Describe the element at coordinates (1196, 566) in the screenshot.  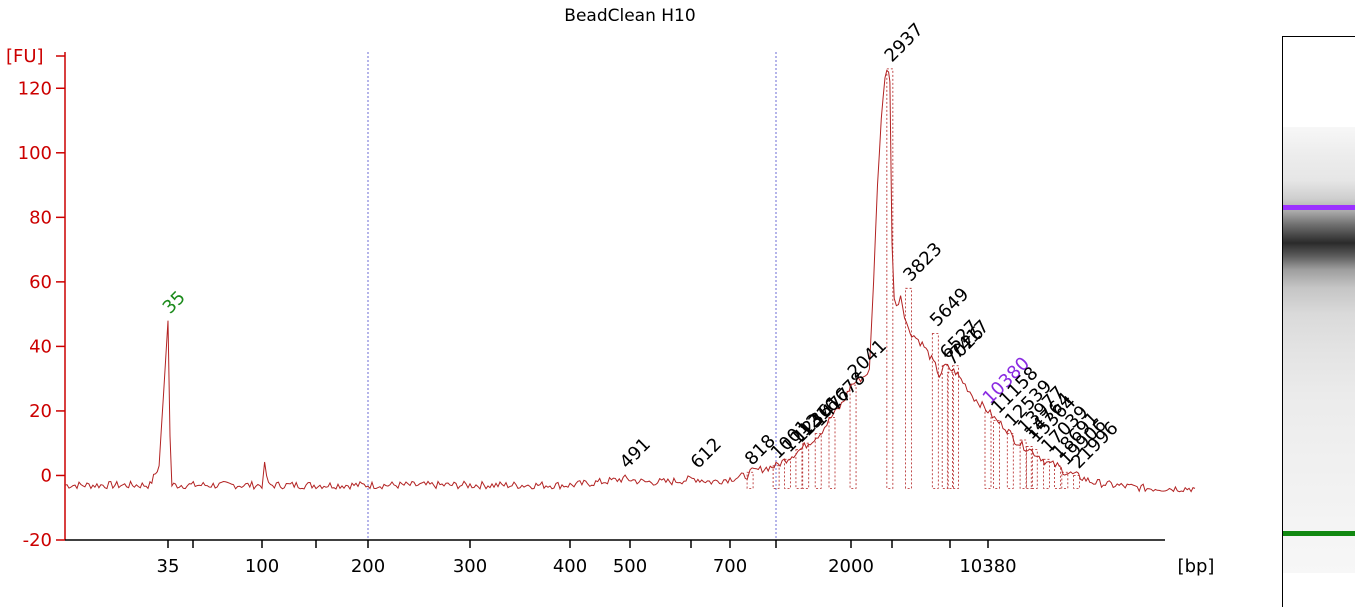
I see `x-axis-label: [bp]` at that location.